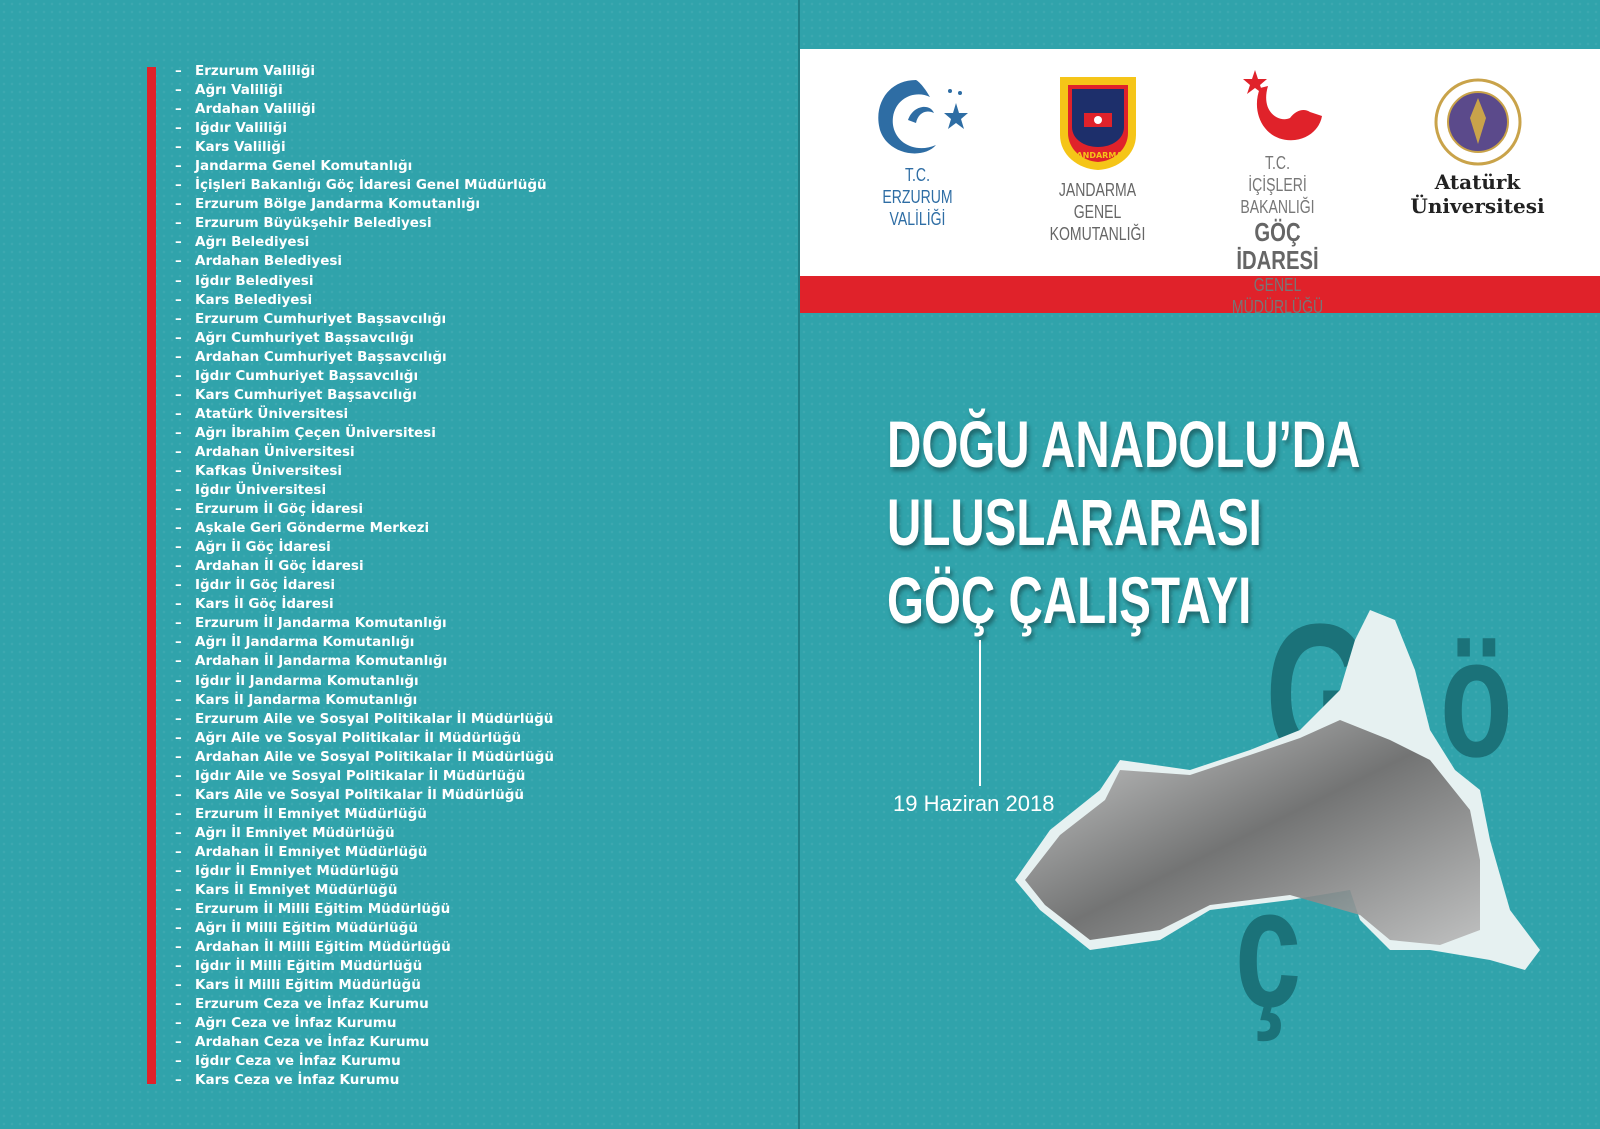 The width and height of the screenshot is (1600, 1129). I want to click on list-item: – Erzurum Valiliği, so click(364, 71).